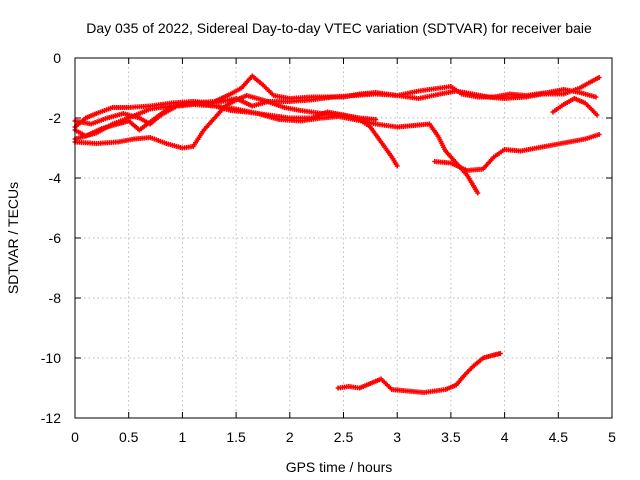  I want to click on y-tick-label: -2, so click(55, 118).